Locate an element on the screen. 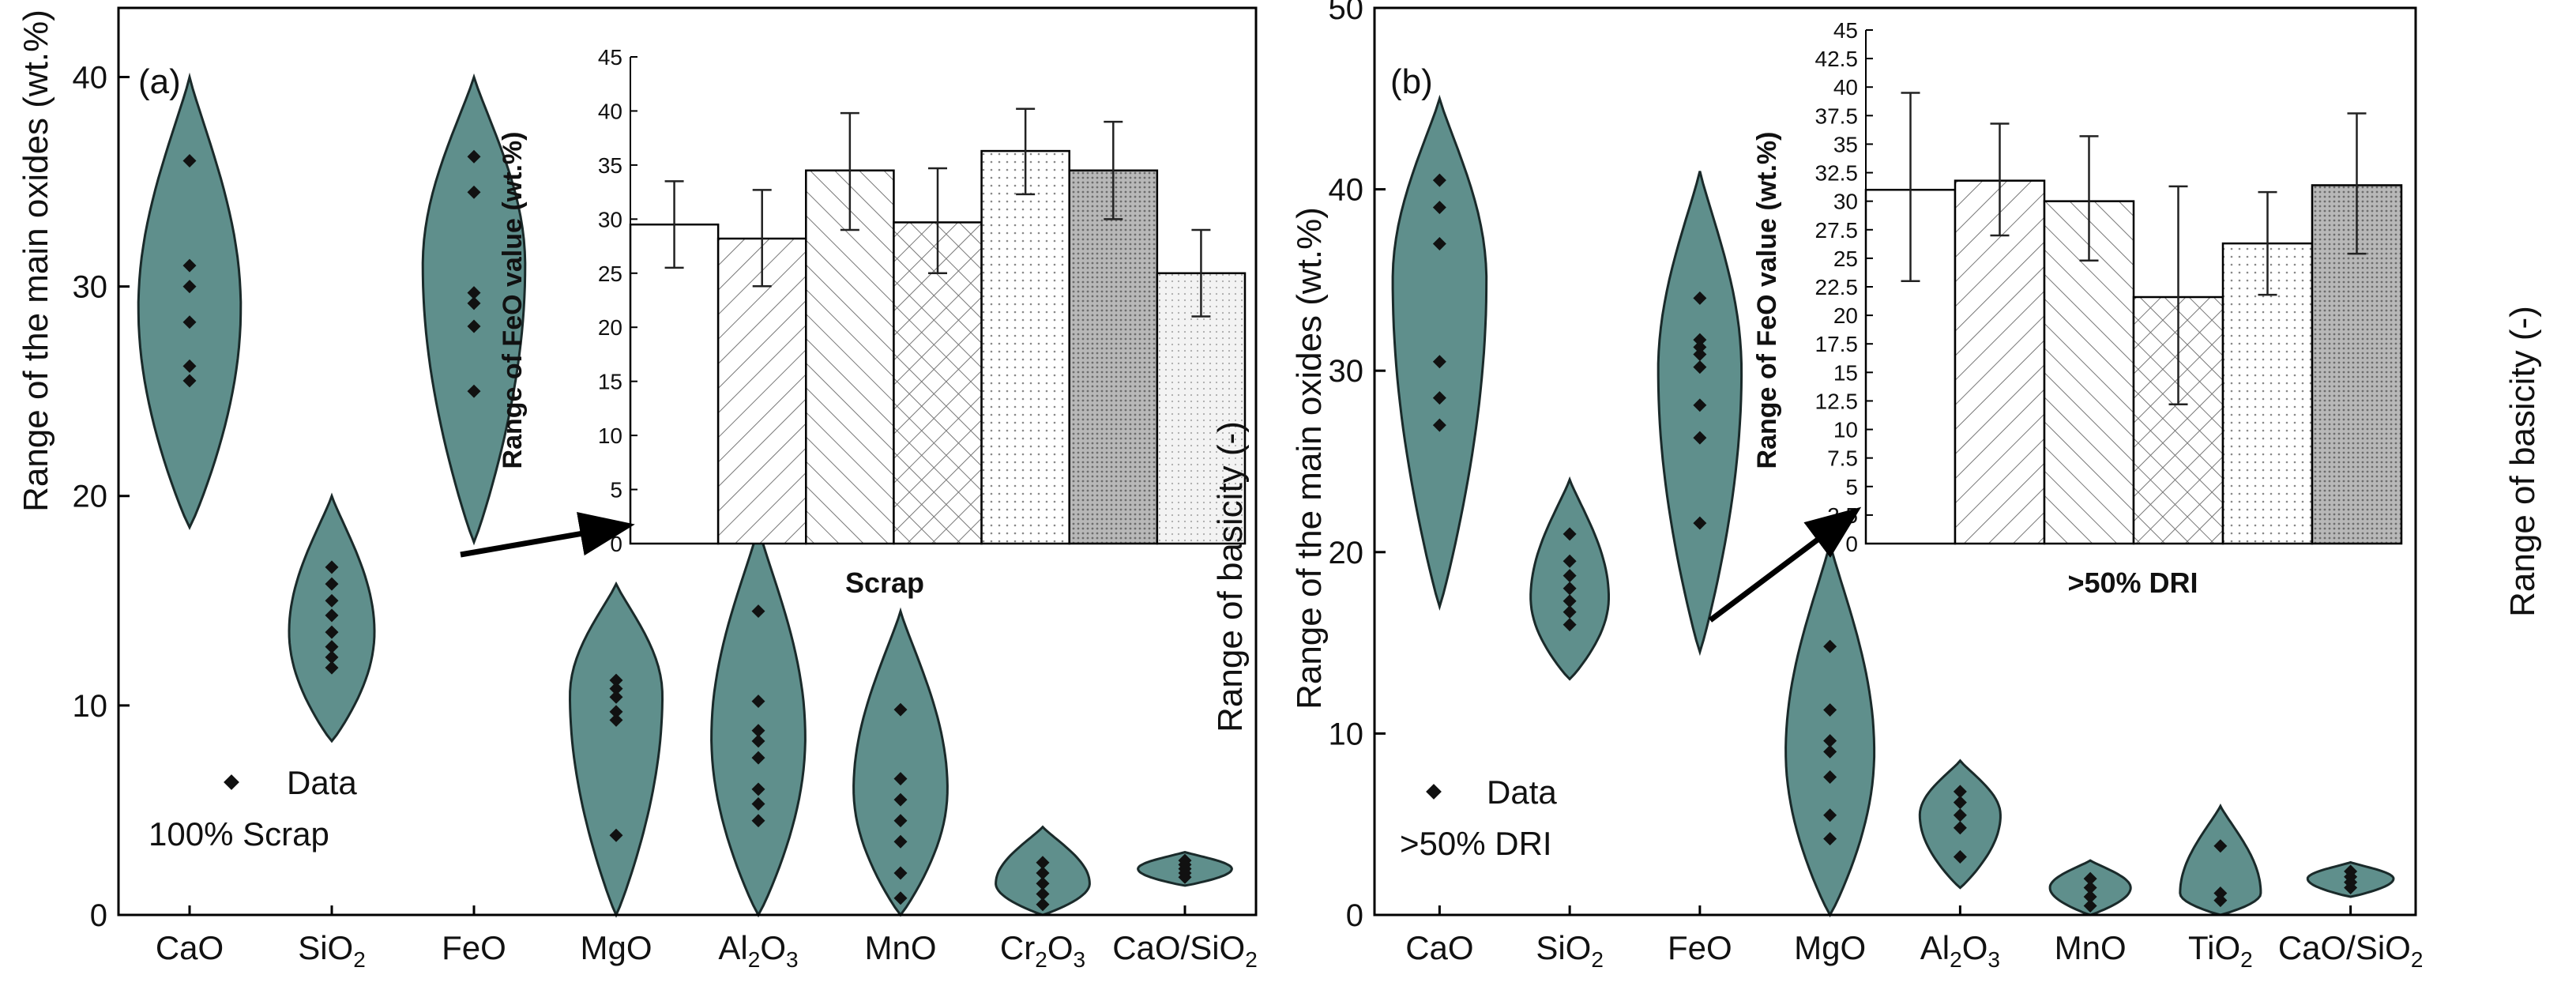  x-category-label: CaO is located at coordinates (1439, 947).